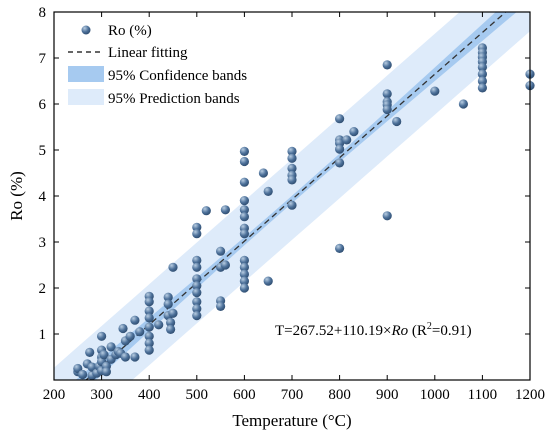 The height and width of the screenshot is (440, 550). What do you see at coordinates (54, 395) in the screenshot?
I see `x-tick-label: 200` at bounding box center [54, 395].